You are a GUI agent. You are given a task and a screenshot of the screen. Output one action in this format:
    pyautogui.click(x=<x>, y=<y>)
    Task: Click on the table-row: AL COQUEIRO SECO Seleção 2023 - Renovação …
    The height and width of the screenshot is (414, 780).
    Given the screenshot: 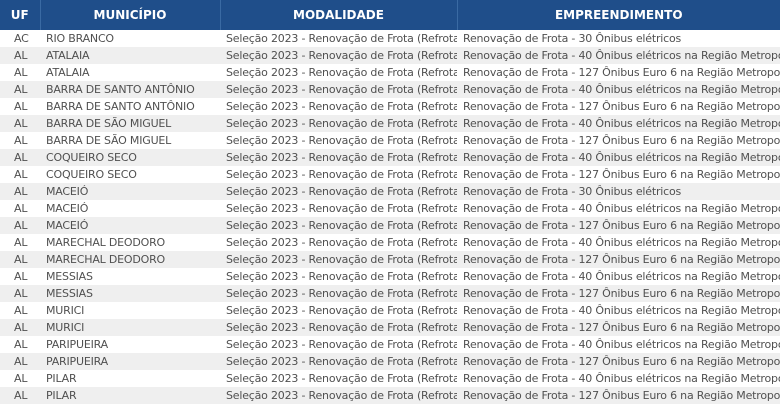 What is the action you would take?
    pyautogui.click(x=390, y=157)
    